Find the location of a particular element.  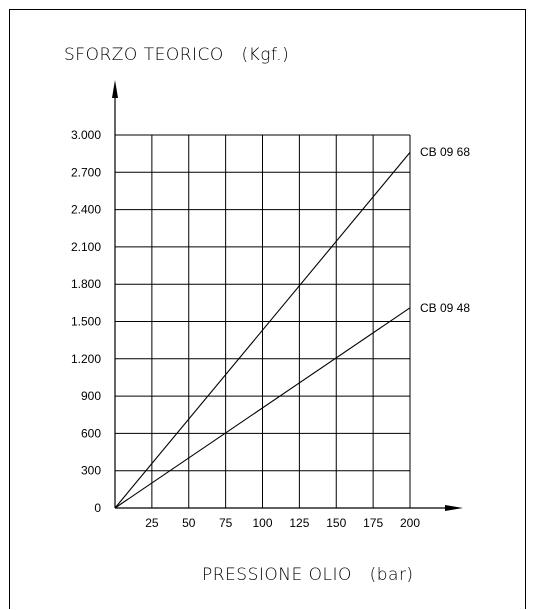

x-axis-title: PRESSIONE OLIO (bar) is located at coordinates (308, 575).